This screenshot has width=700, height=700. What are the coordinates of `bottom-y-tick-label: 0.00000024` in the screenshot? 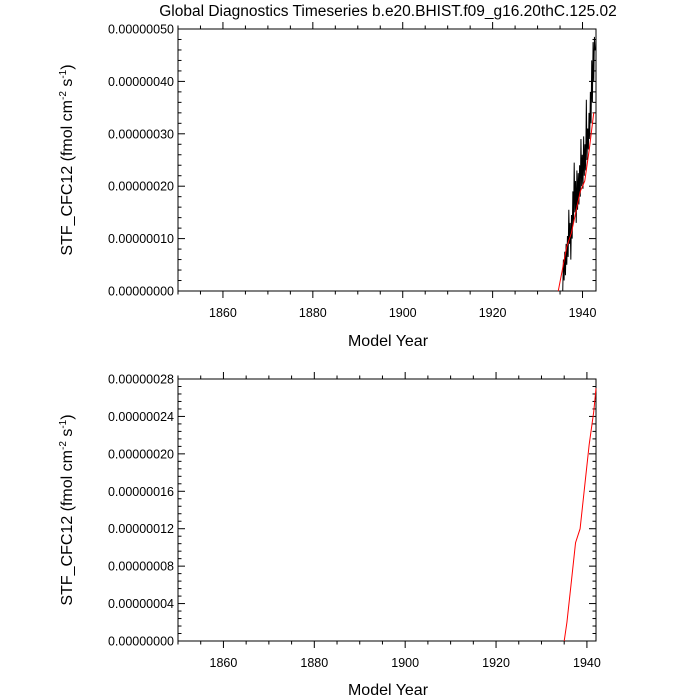 It's located at (141, 417).